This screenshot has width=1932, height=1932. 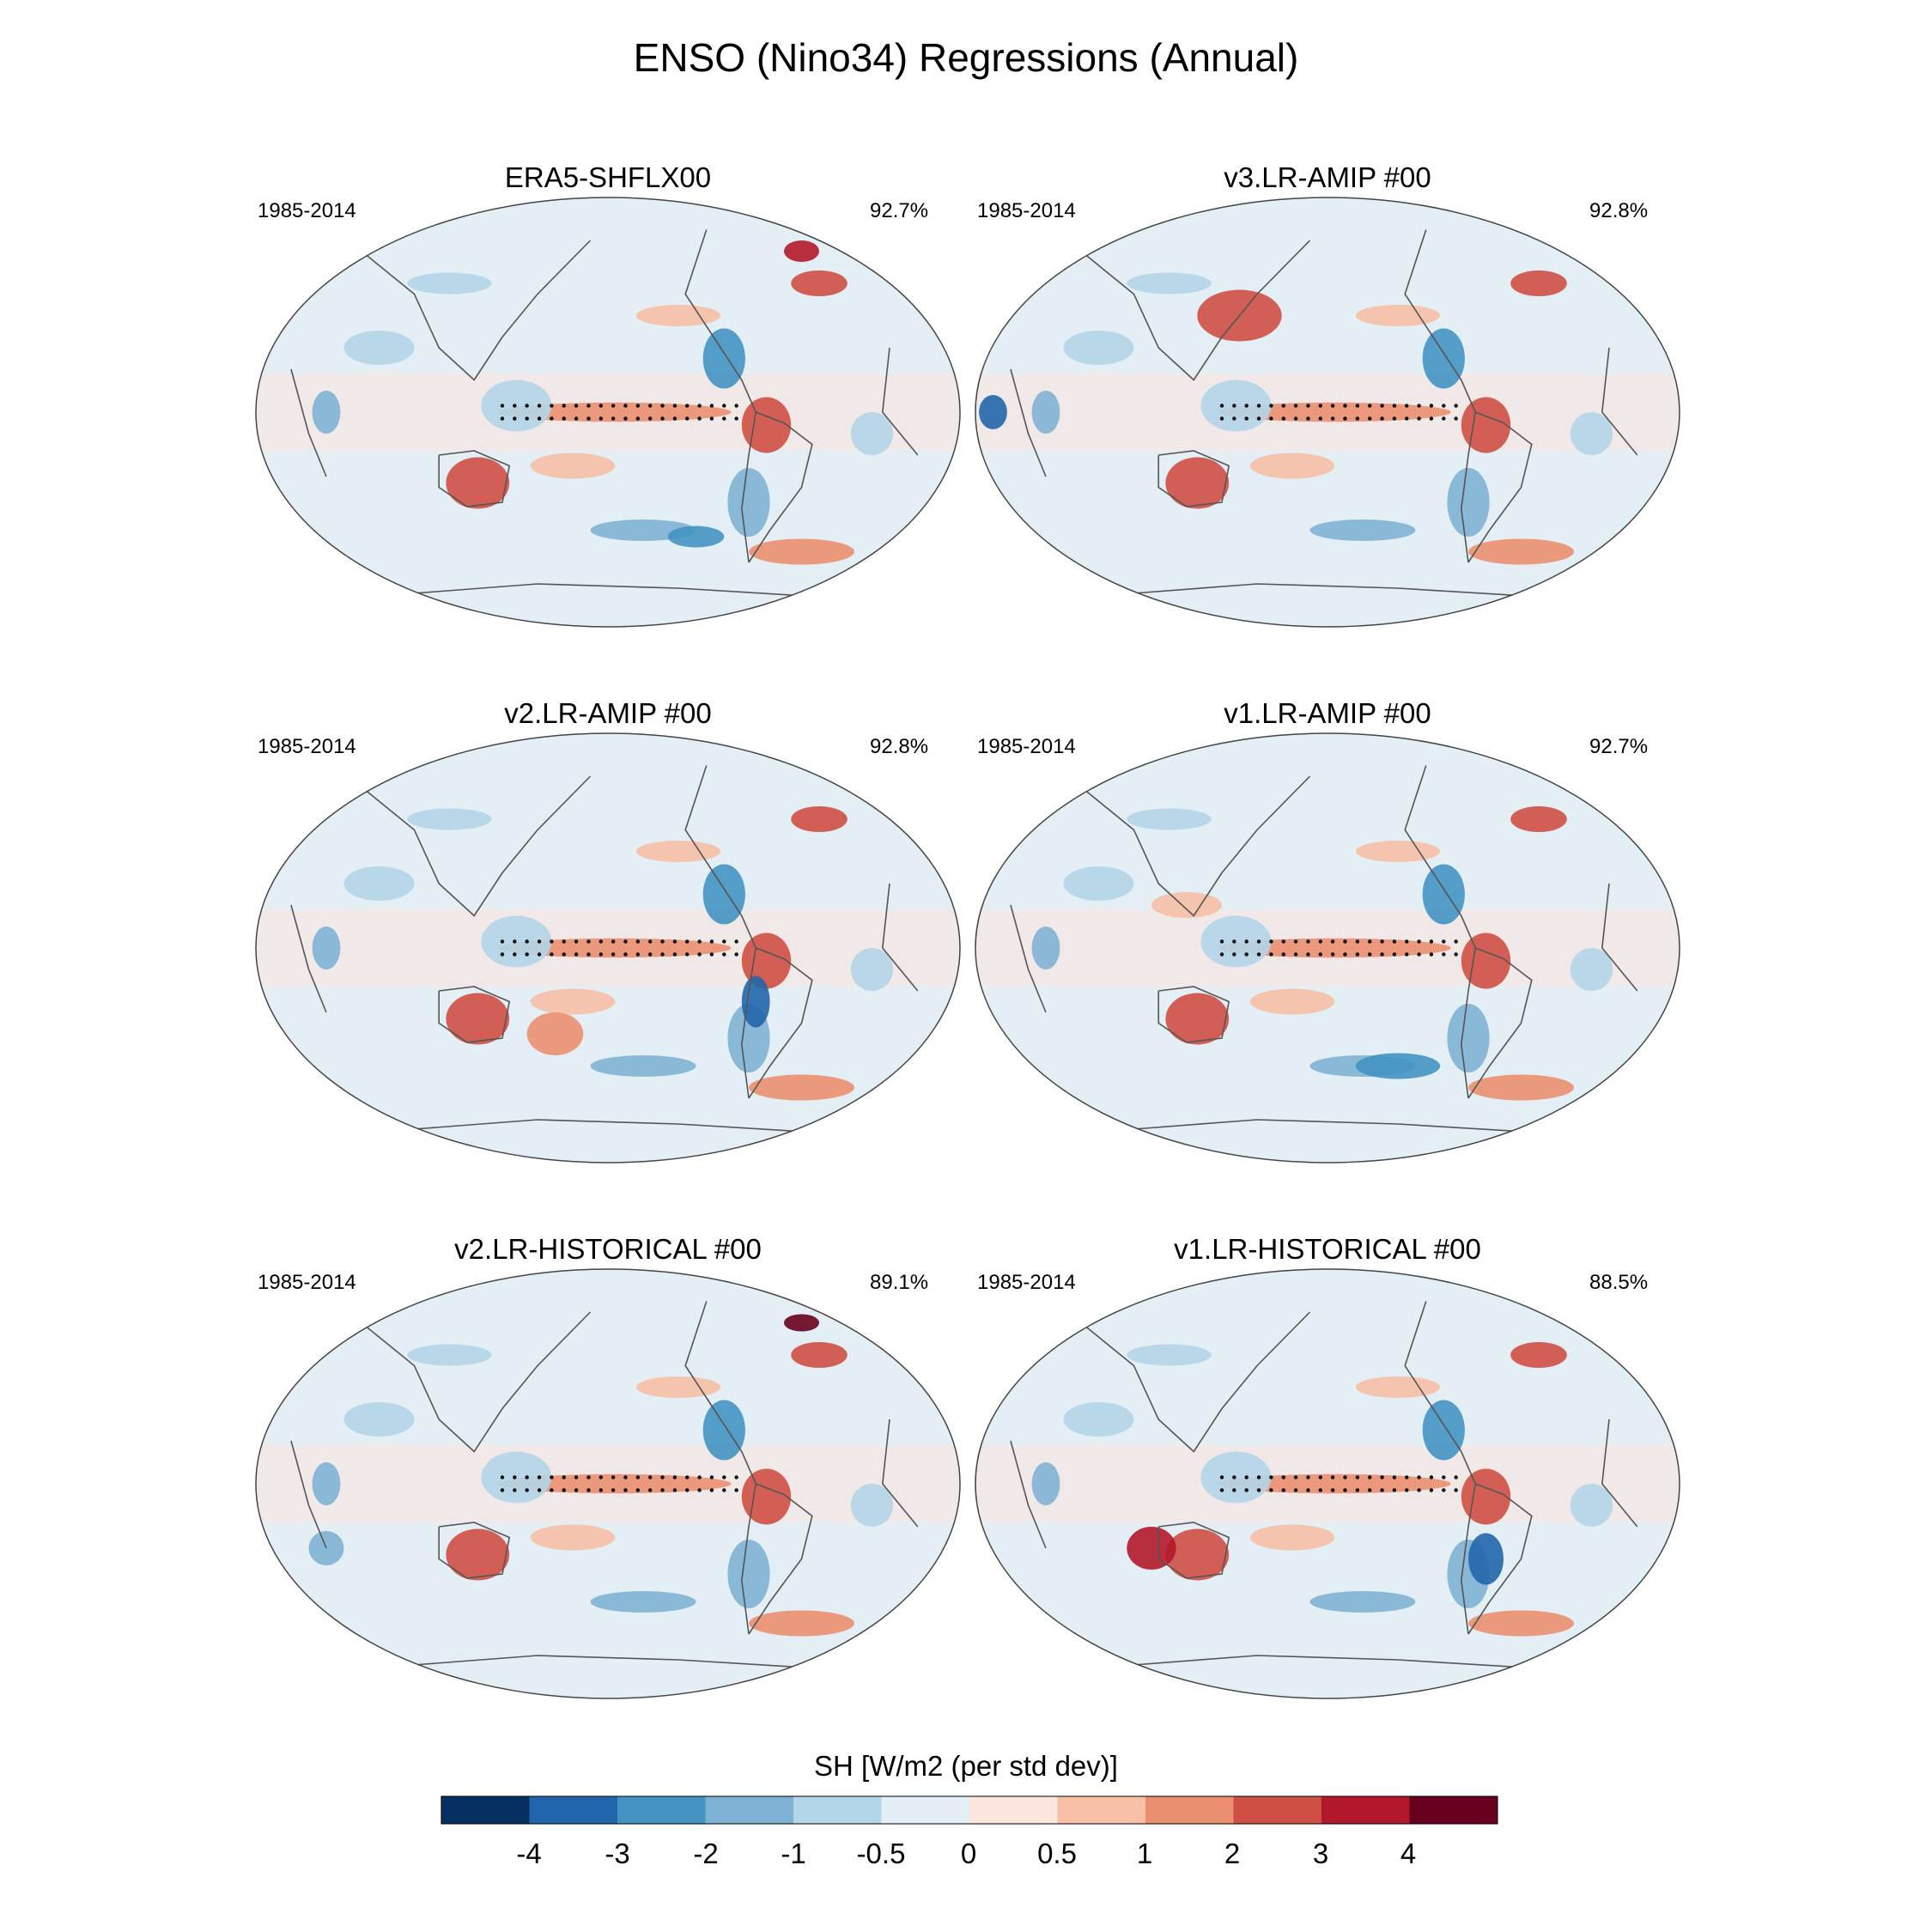 I want to click on colorbar-tick-label: 0.5, so click(x=1057, y=1853).